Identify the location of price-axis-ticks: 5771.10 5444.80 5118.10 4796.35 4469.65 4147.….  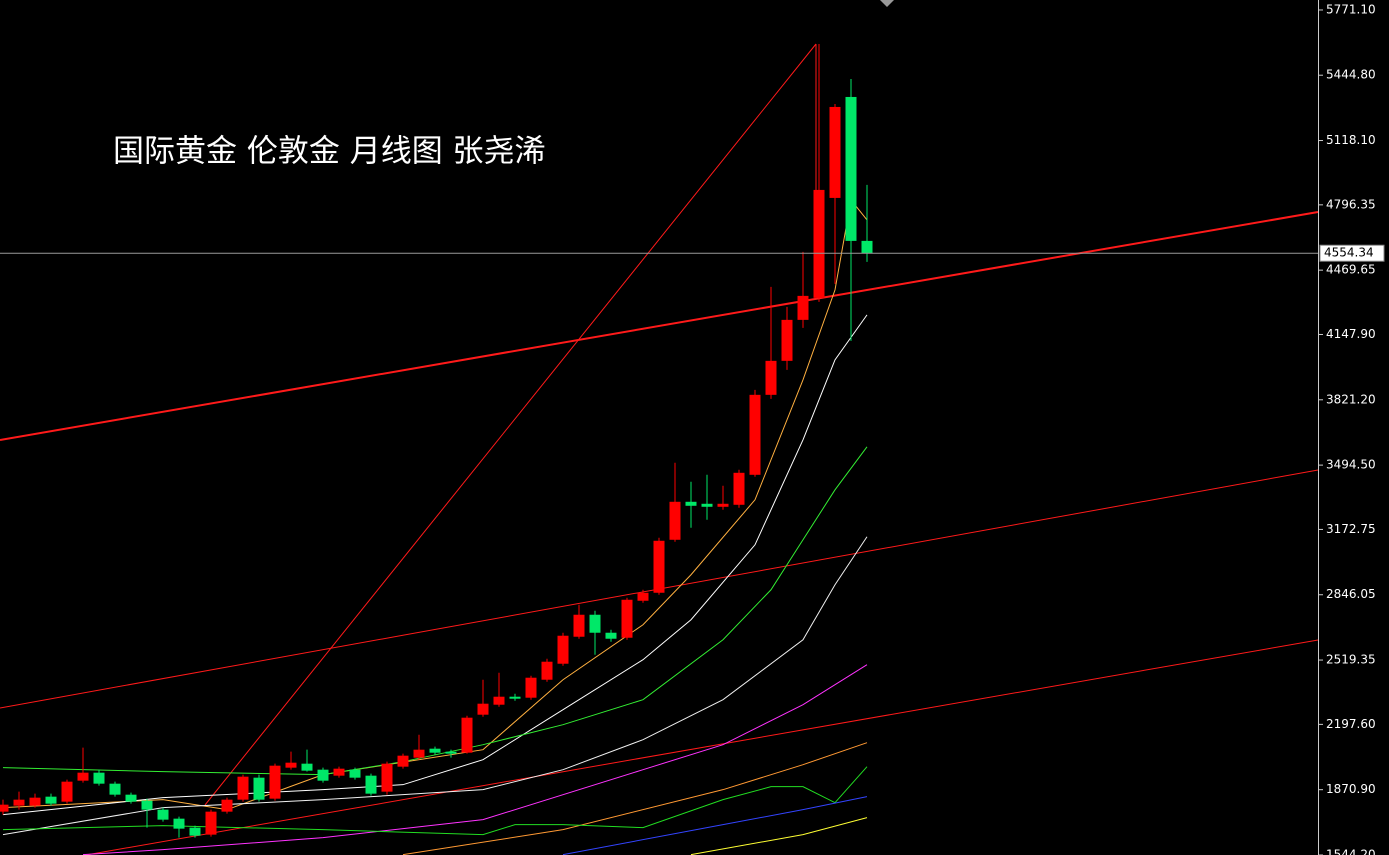
(1351, 428).